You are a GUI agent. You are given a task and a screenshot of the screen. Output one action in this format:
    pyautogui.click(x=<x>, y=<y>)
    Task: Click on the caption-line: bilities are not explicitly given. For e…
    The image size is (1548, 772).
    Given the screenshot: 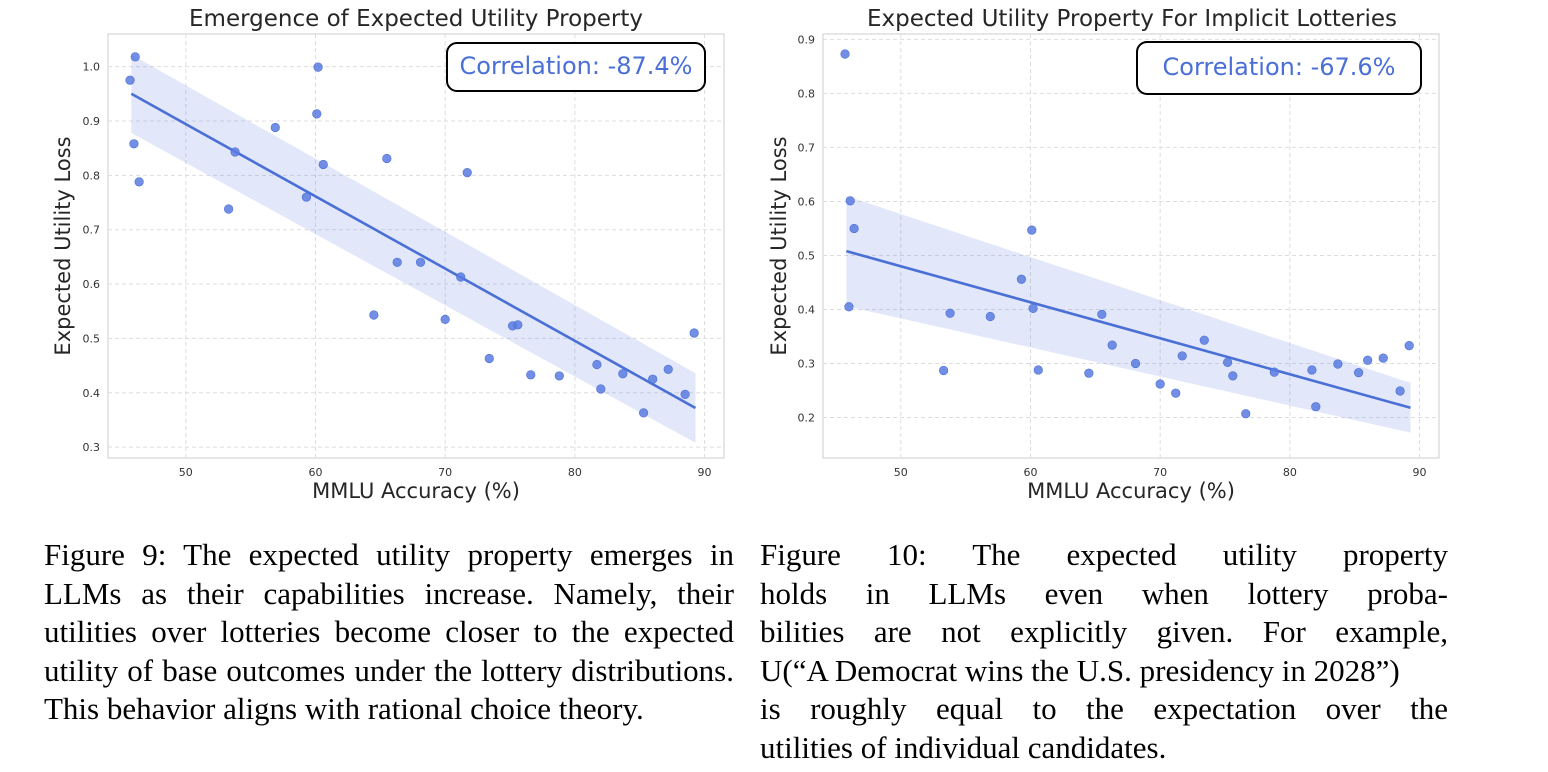 What is the action you would take?
    pyautogui.click(x=1104, y=631)
    